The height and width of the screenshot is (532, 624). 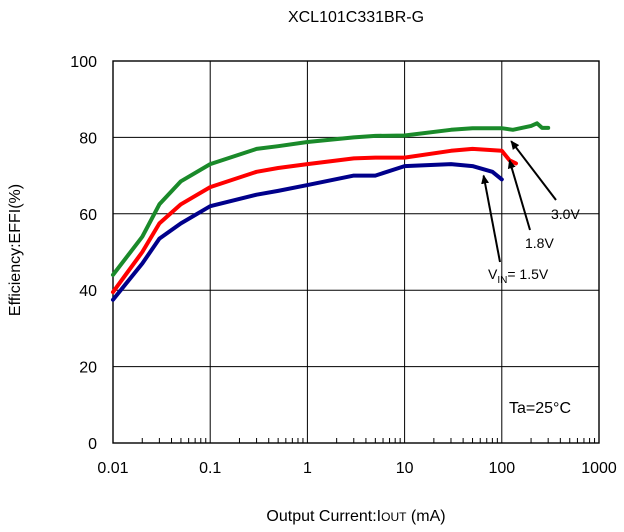 What do you see at coordinates (425, 516) in the screenshot?
I see `x-axis-label-unit: (mA)` at bounding box center [425, 516].